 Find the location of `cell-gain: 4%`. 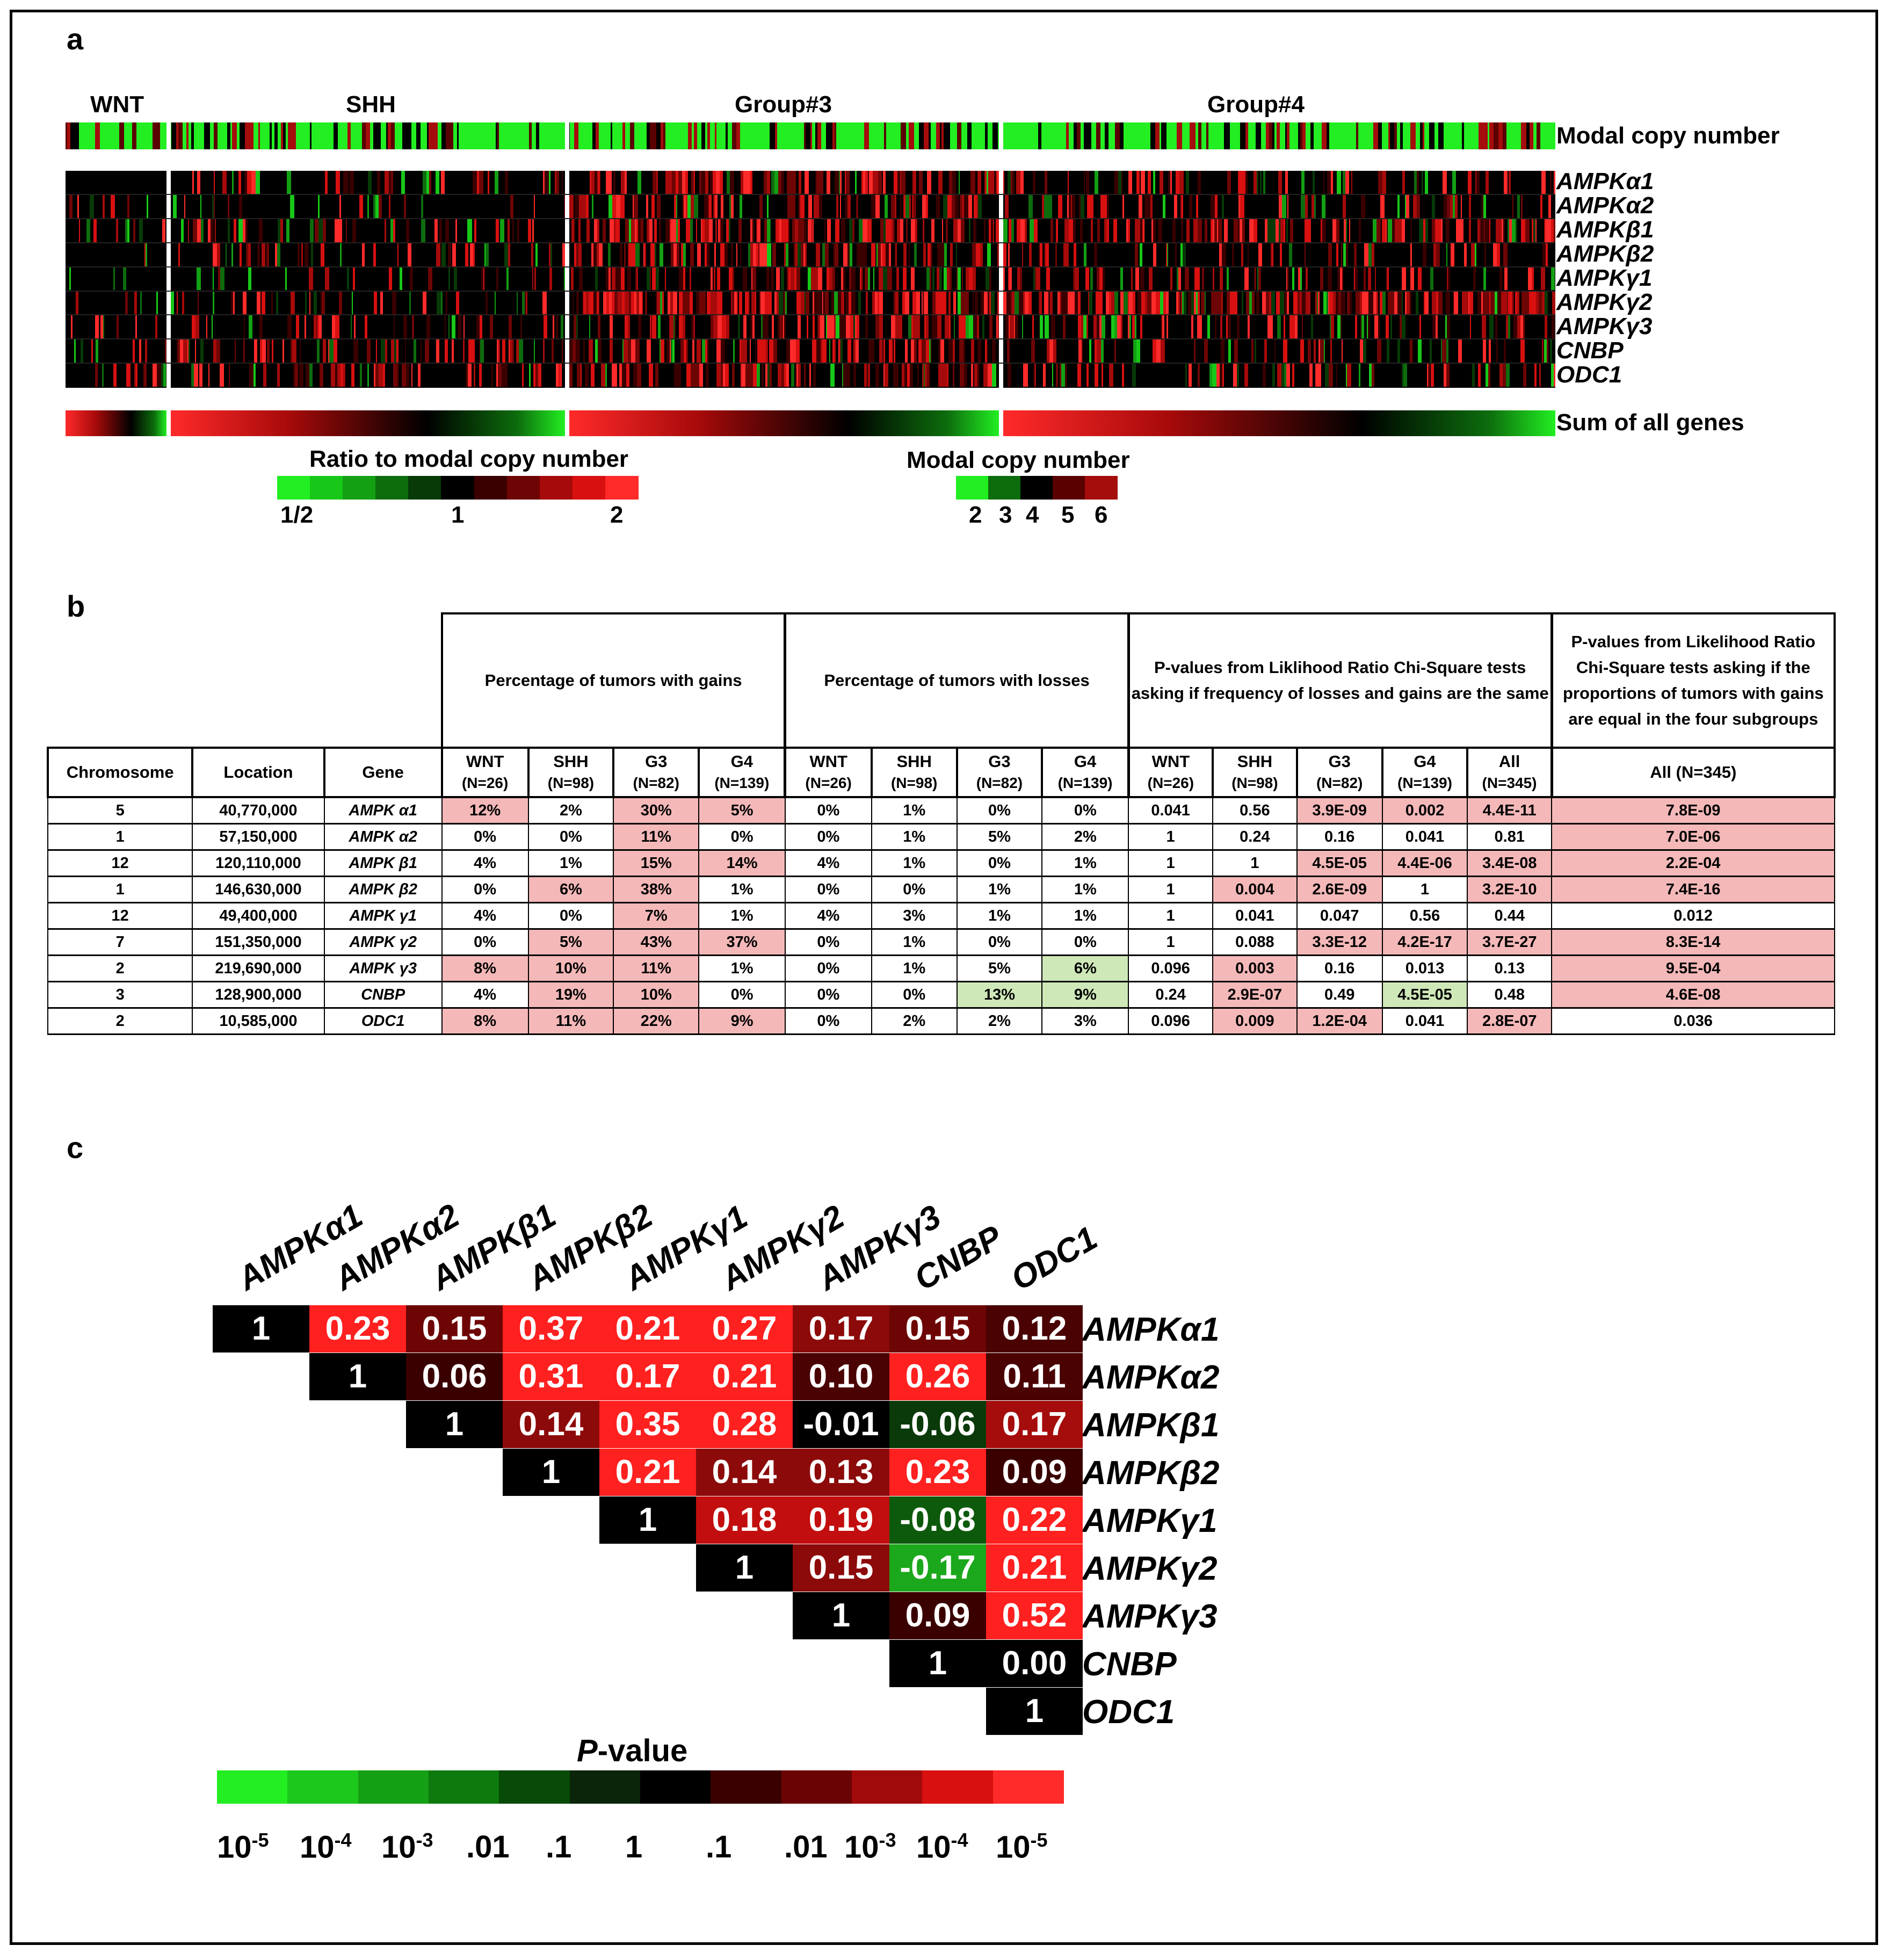

cell-gain: 4% is located at coordinates (485, 863).